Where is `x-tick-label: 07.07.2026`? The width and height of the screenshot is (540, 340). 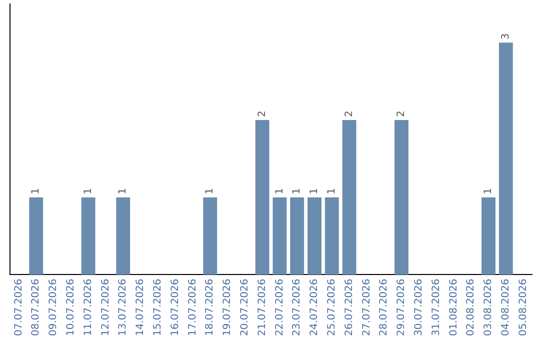
x-tick-label: 07.07.2026 is located at coordinates (18, 307).